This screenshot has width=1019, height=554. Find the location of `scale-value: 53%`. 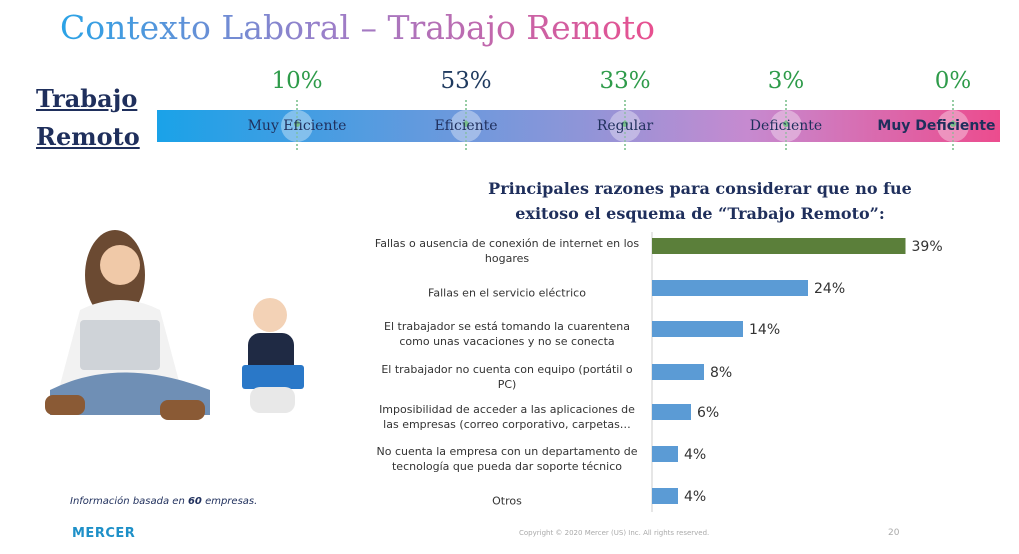

scale-value: 53% is located at coordinates (466, 81).